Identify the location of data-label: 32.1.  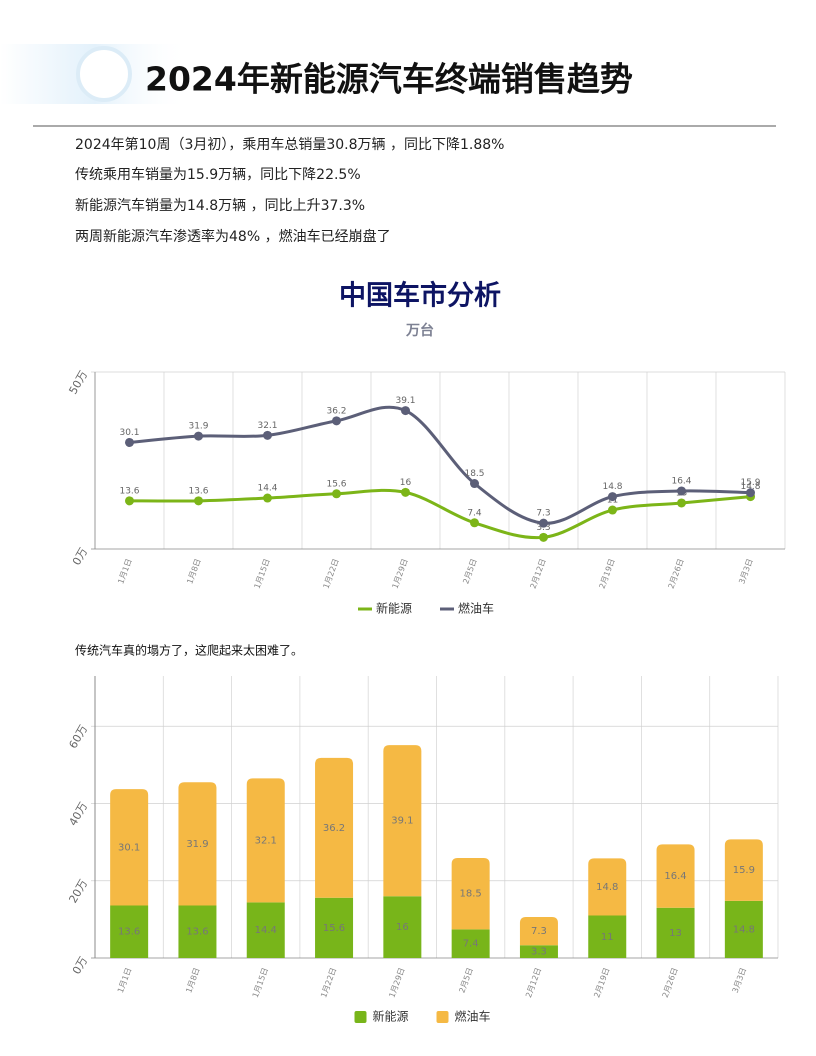
(267, 426).